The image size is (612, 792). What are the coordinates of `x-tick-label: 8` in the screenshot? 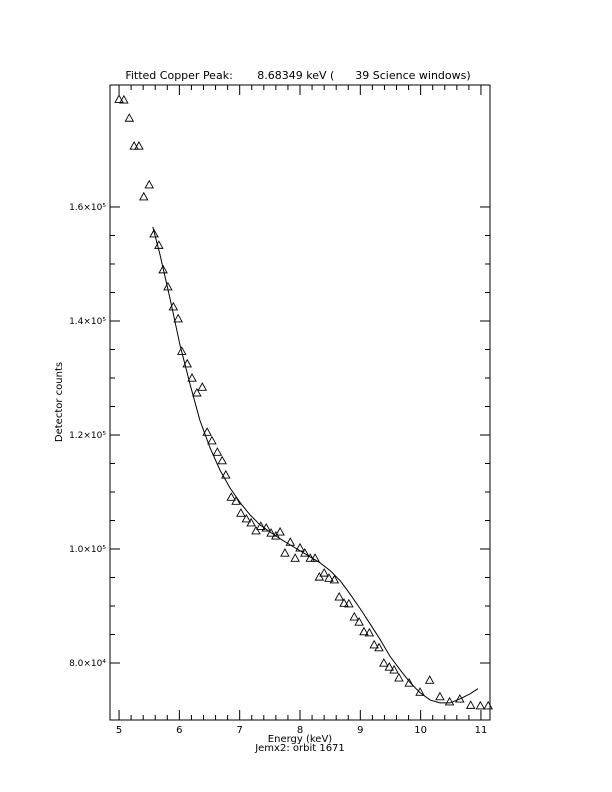 It's located at (300, 730).